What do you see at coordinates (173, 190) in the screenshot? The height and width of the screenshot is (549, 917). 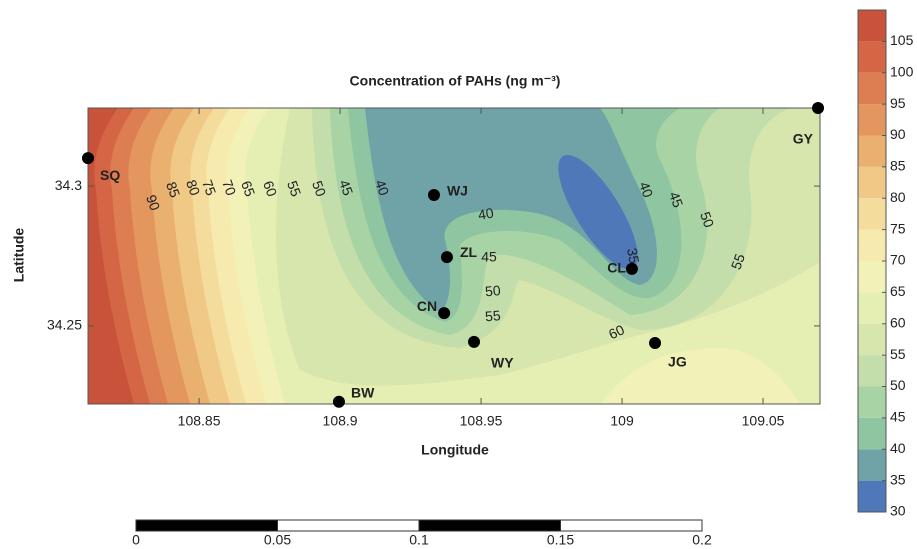 I see `contour-label: 85` at bounding box center [173, 190].